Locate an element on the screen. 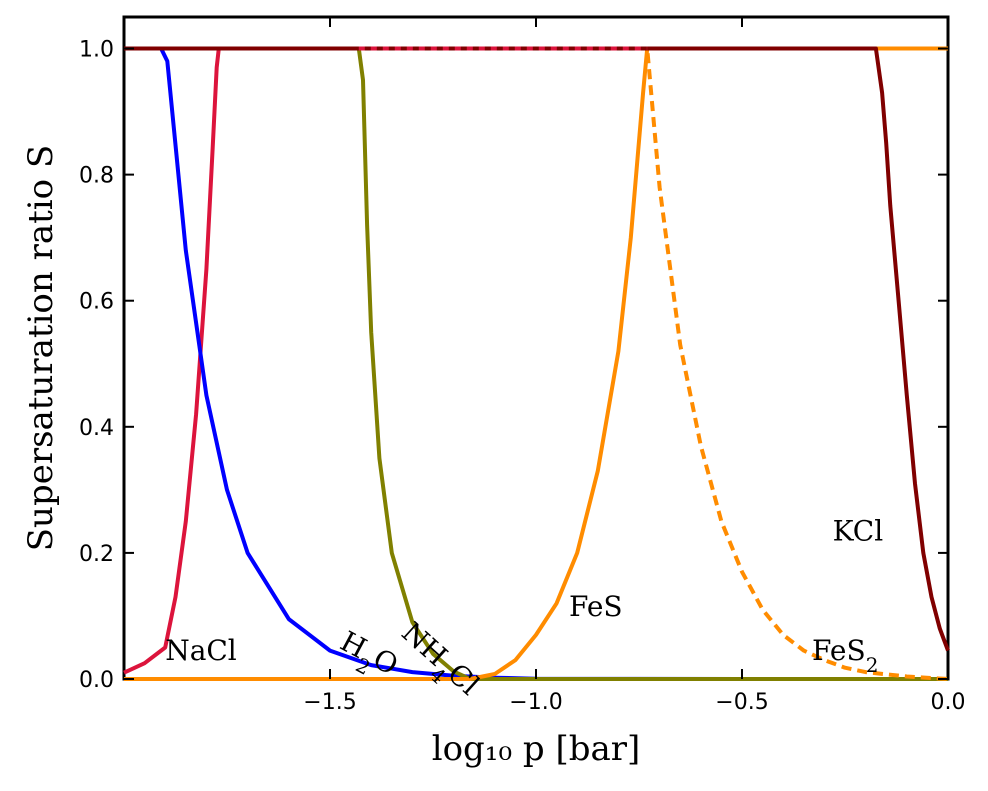  y-tick-label: 0.6 is located at coordinates (96, 302).